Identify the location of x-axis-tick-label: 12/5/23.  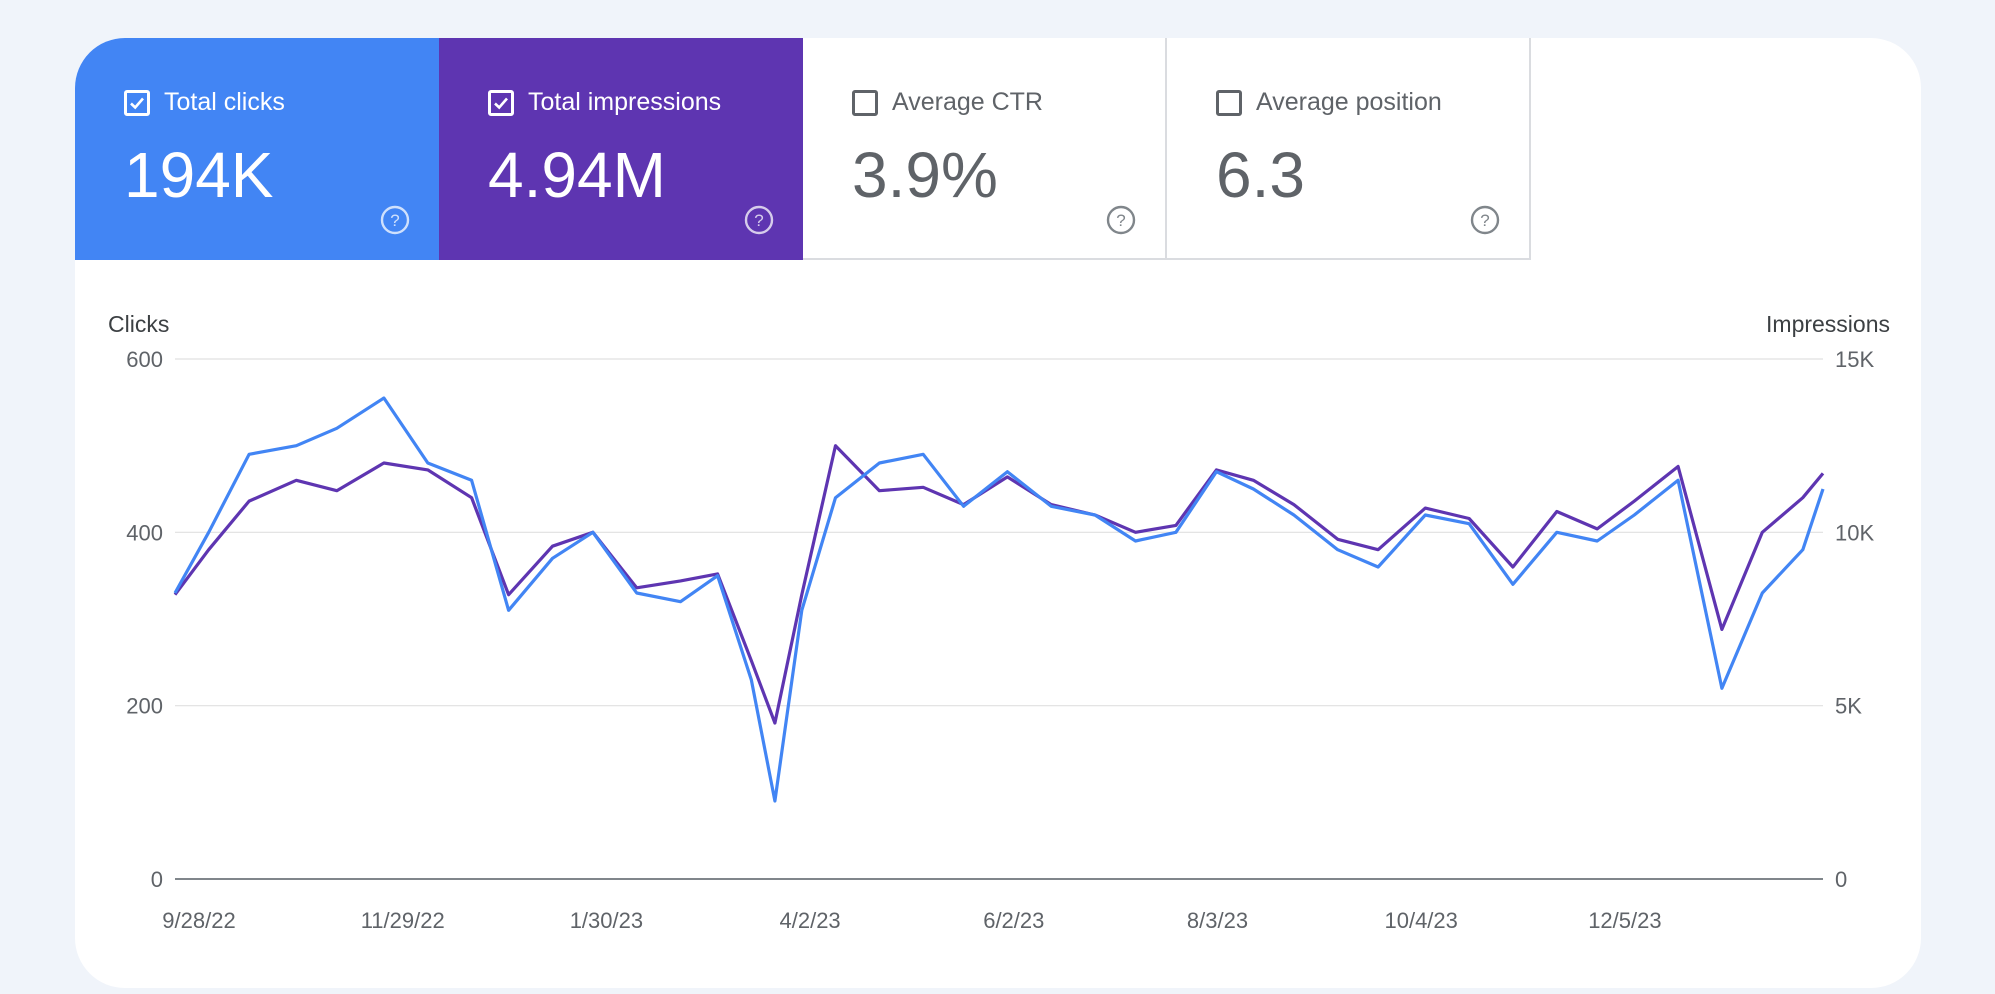
(1624, 920).